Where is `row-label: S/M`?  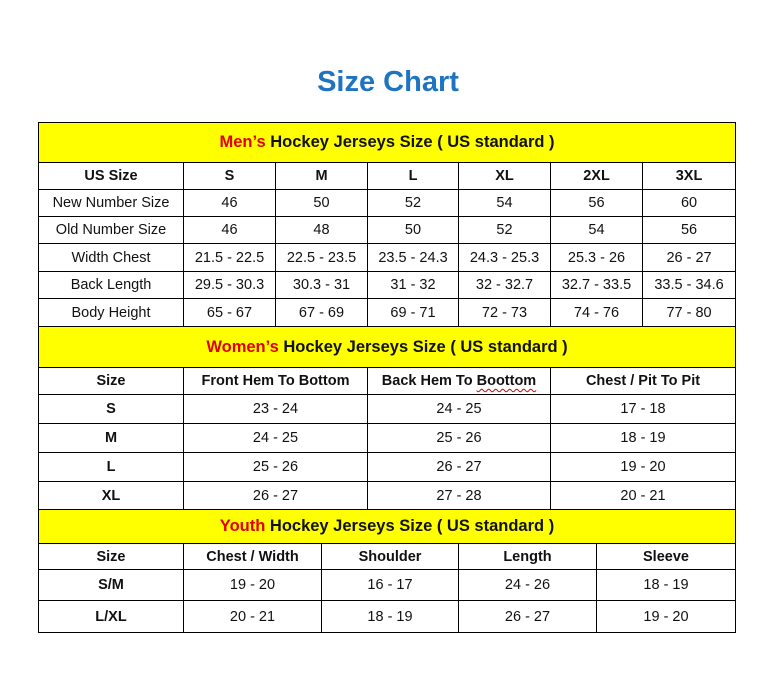 row-label: S/M is located at coordinates (111, 585).